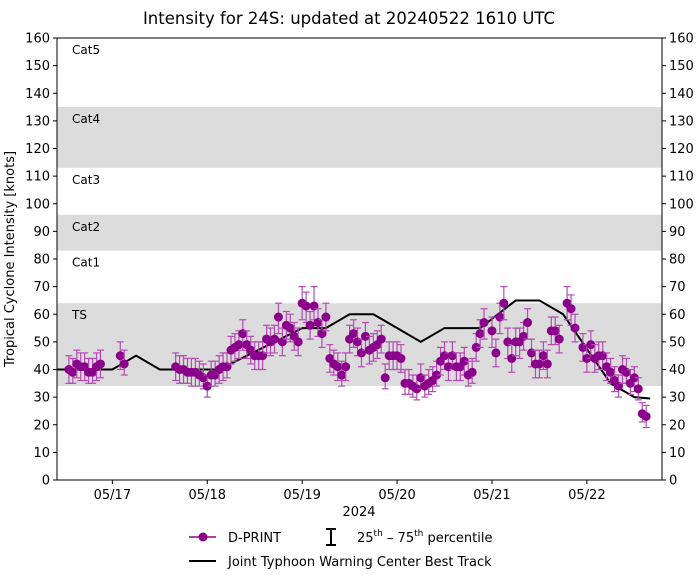  Describe the element at coordinates (86, 263) in the screenshot. I see `band-label-cat1: Cat1` at that location.